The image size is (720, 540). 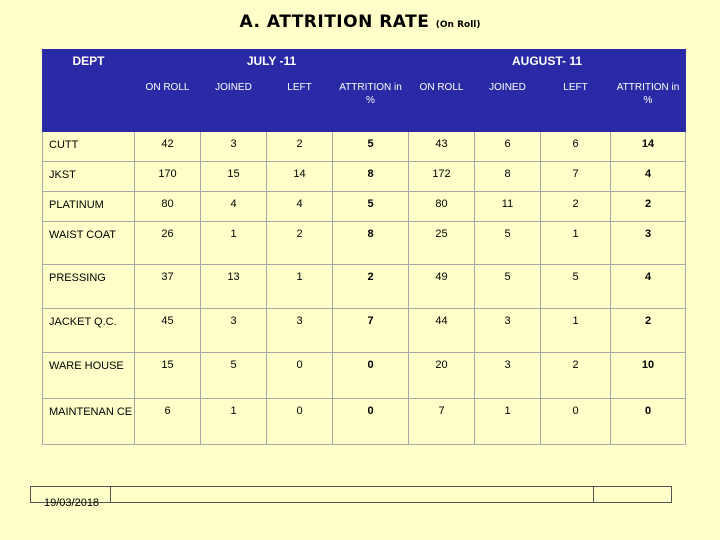 I want to click on table-cell: 172, so click(x=441, y=176).